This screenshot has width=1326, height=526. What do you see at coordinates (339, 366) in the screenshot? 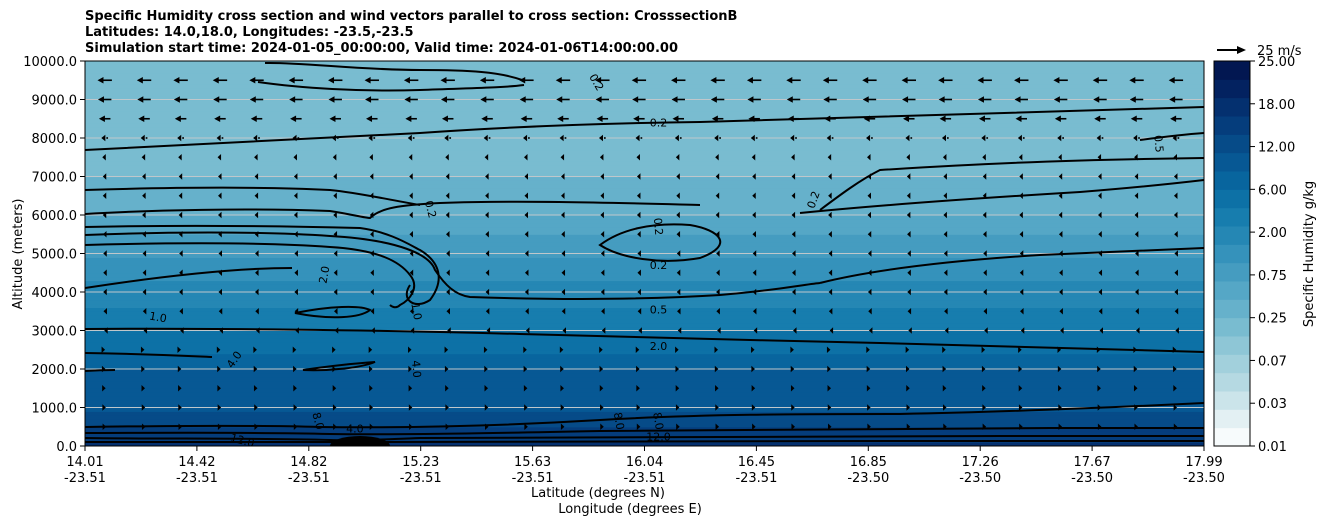
I see `contour-4.0-c` at bounding box center [339, 366].